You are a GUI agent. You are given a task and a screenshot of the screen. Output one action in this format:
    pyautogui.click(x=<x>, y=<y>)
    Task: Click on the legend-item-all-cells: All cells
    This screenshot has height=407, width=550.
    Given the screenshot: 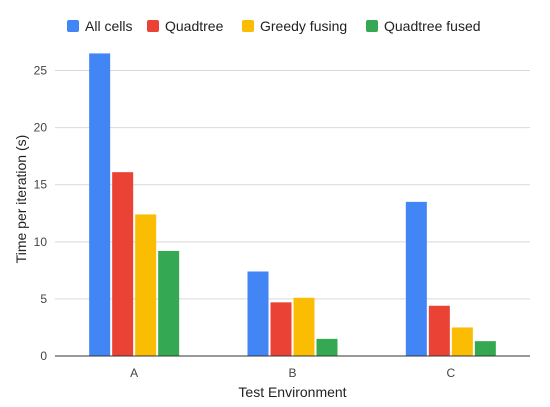 What is the action you would take?
    pyautogui.click(x=99, y=26)
    